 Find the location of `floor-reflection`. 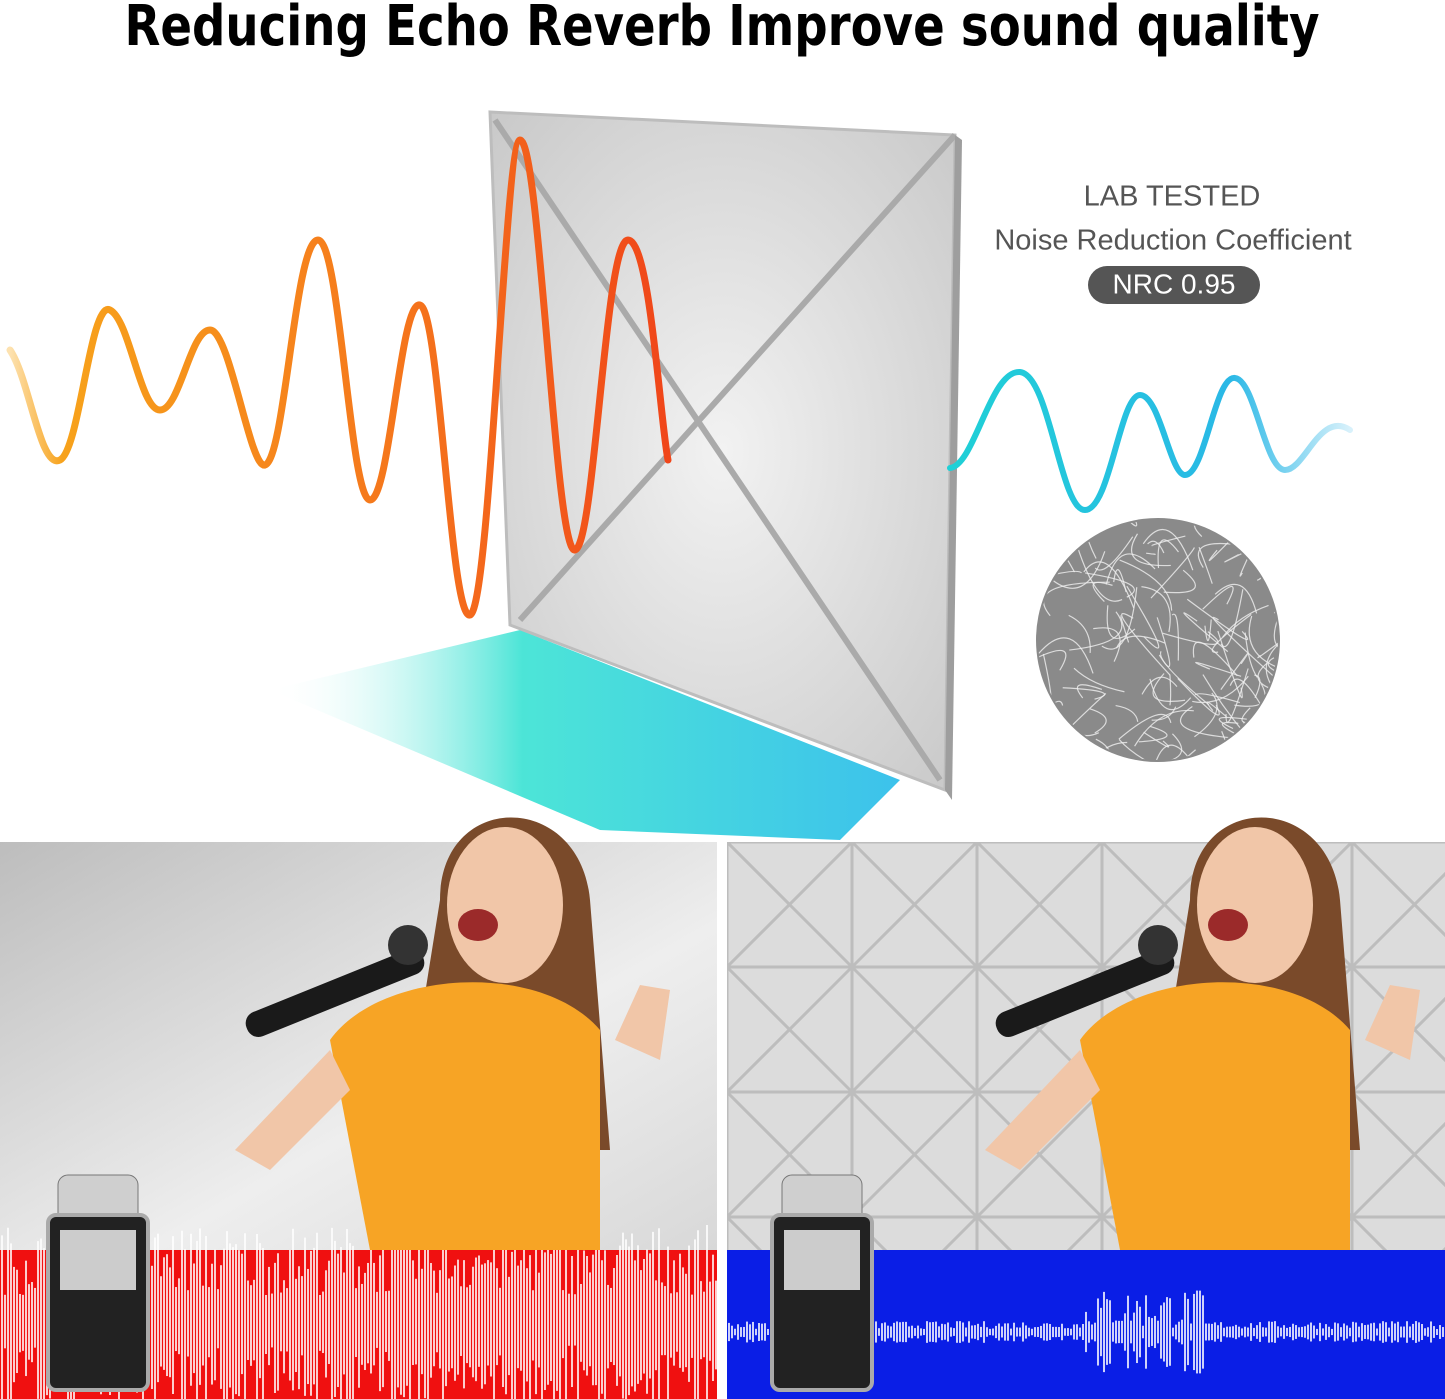

floor-reflection is located at coordinates (585, 735).